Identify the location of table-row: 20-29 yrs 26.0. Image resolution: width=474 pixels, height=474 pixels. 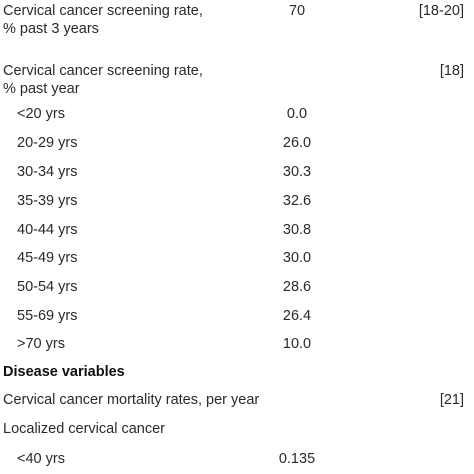
(237, 145).